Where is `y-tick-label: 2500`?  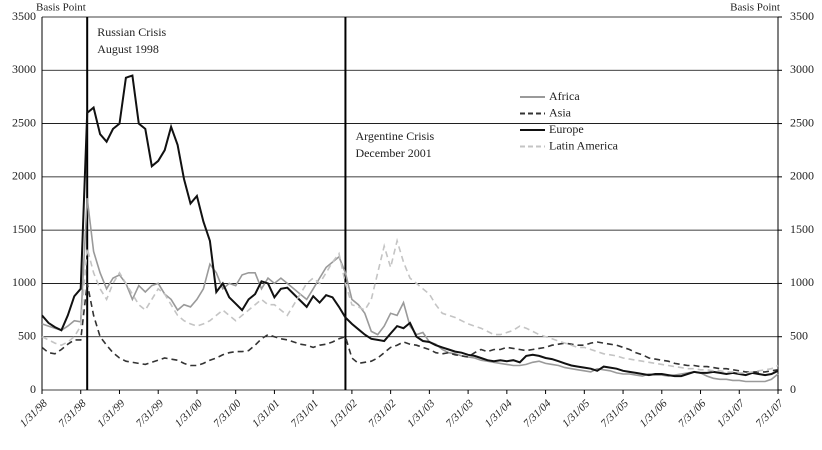 y-tick-label: 2500 is located at coordinates (24, 122).